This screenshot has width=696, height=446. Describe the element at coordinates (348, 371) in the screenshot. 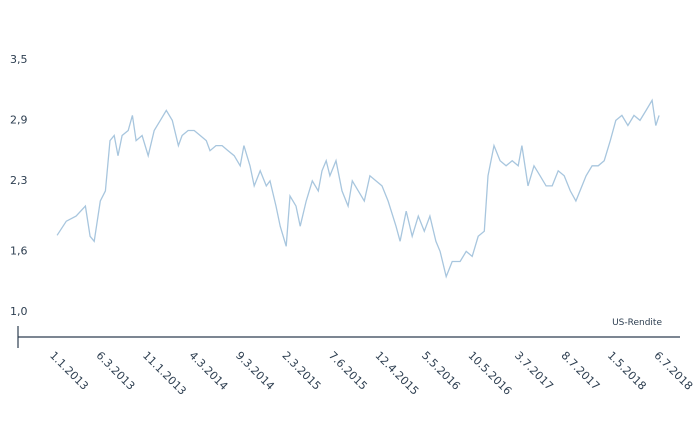

I see `x-tick-label: 7.6.2015` at that location.